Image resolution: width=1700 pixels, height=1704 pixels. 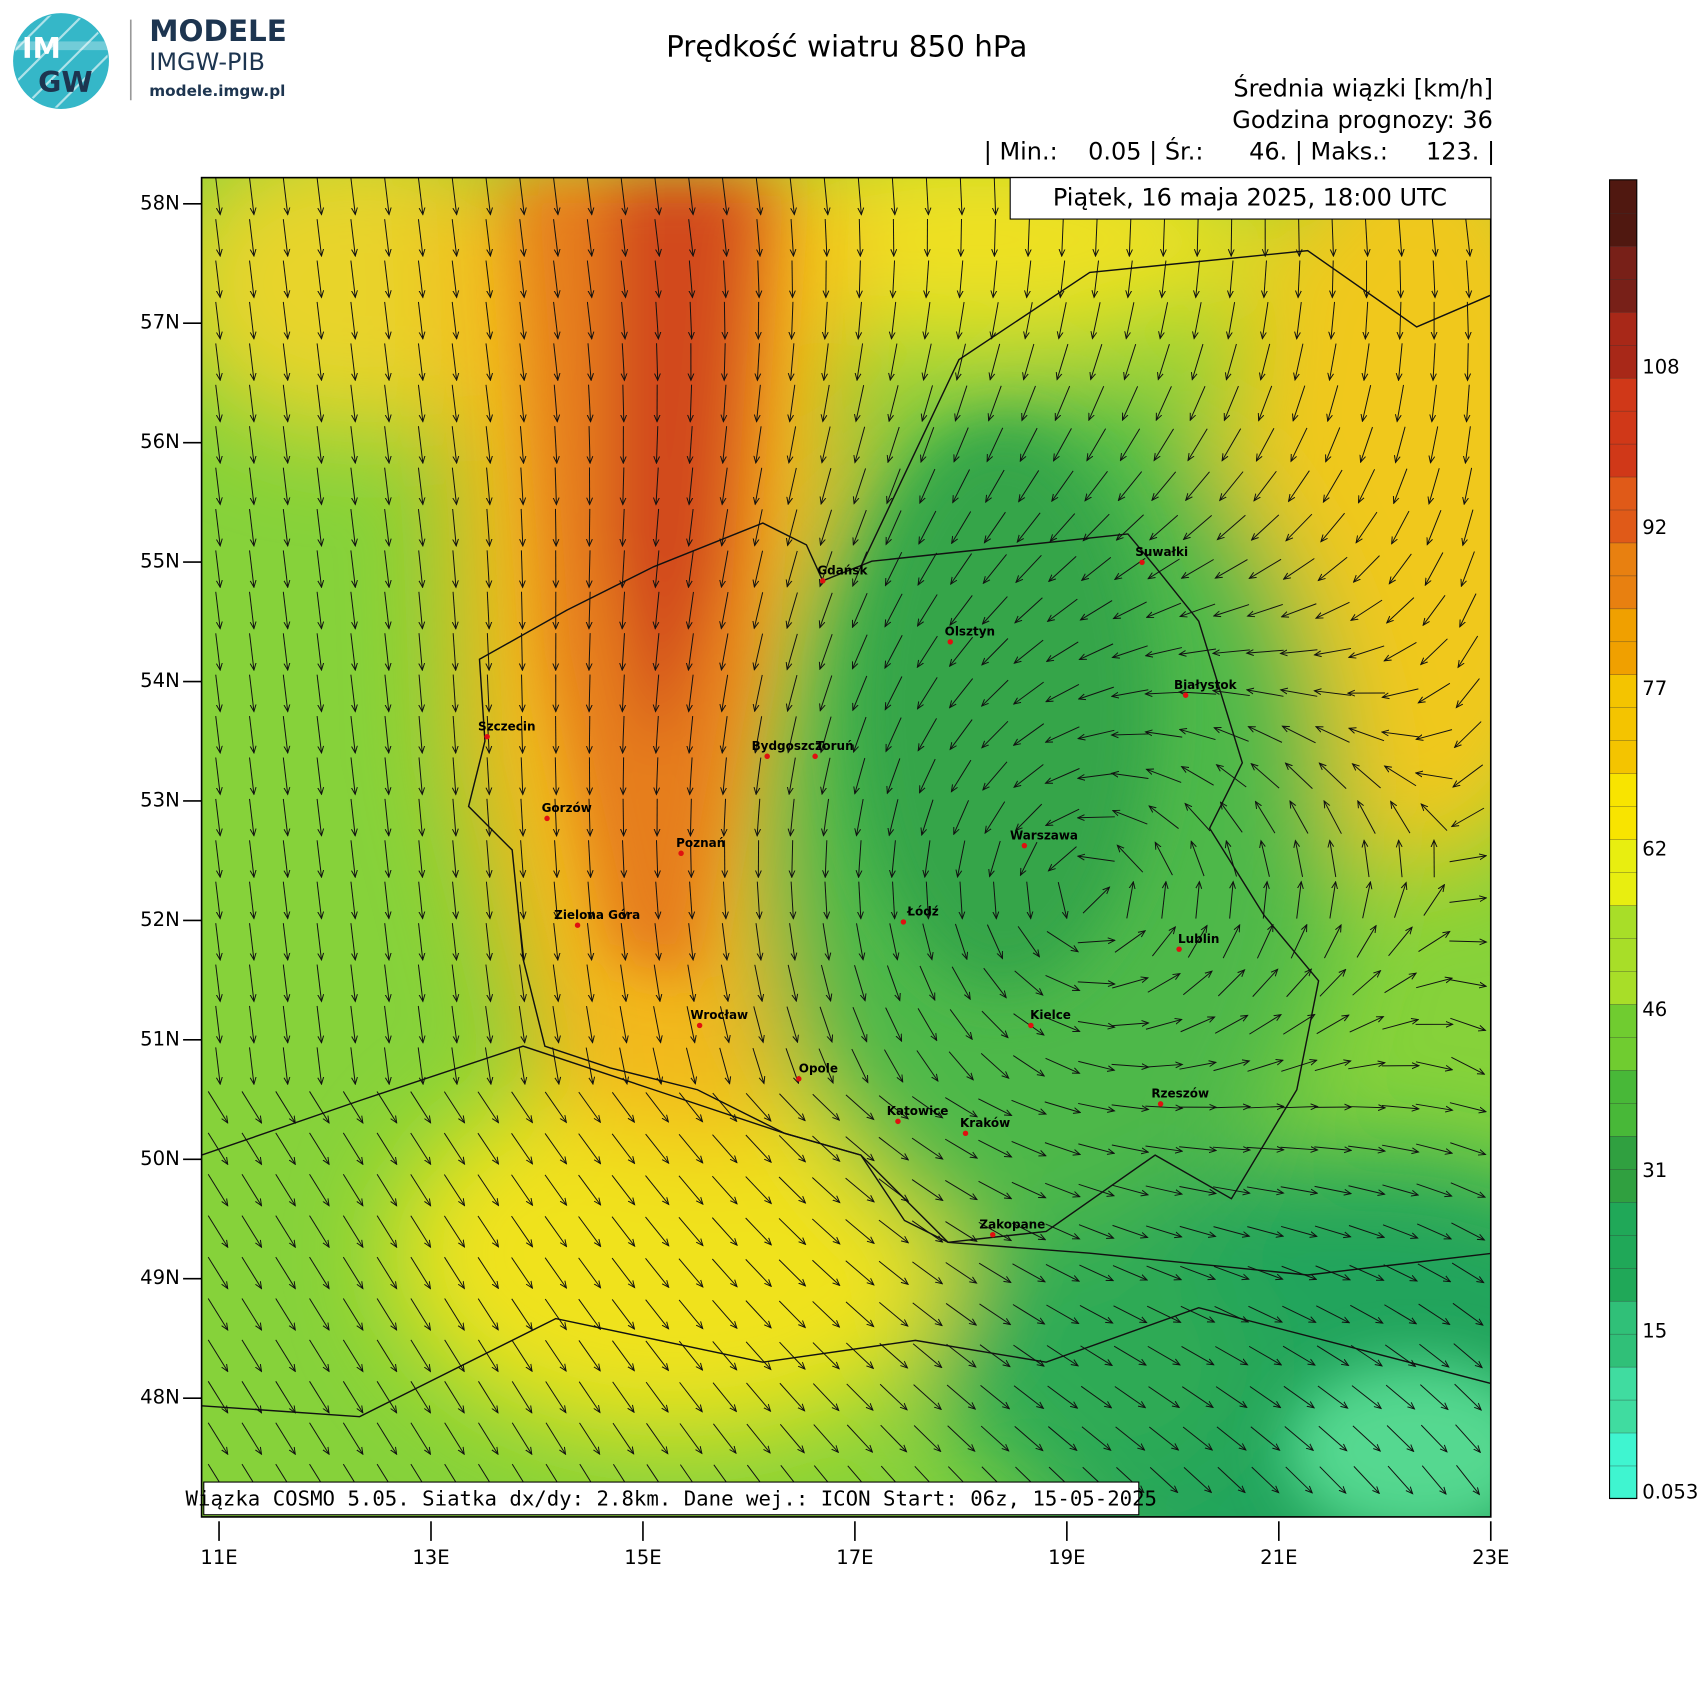 I want to click on lon-label: 15E, so click(x=642, y=1557).